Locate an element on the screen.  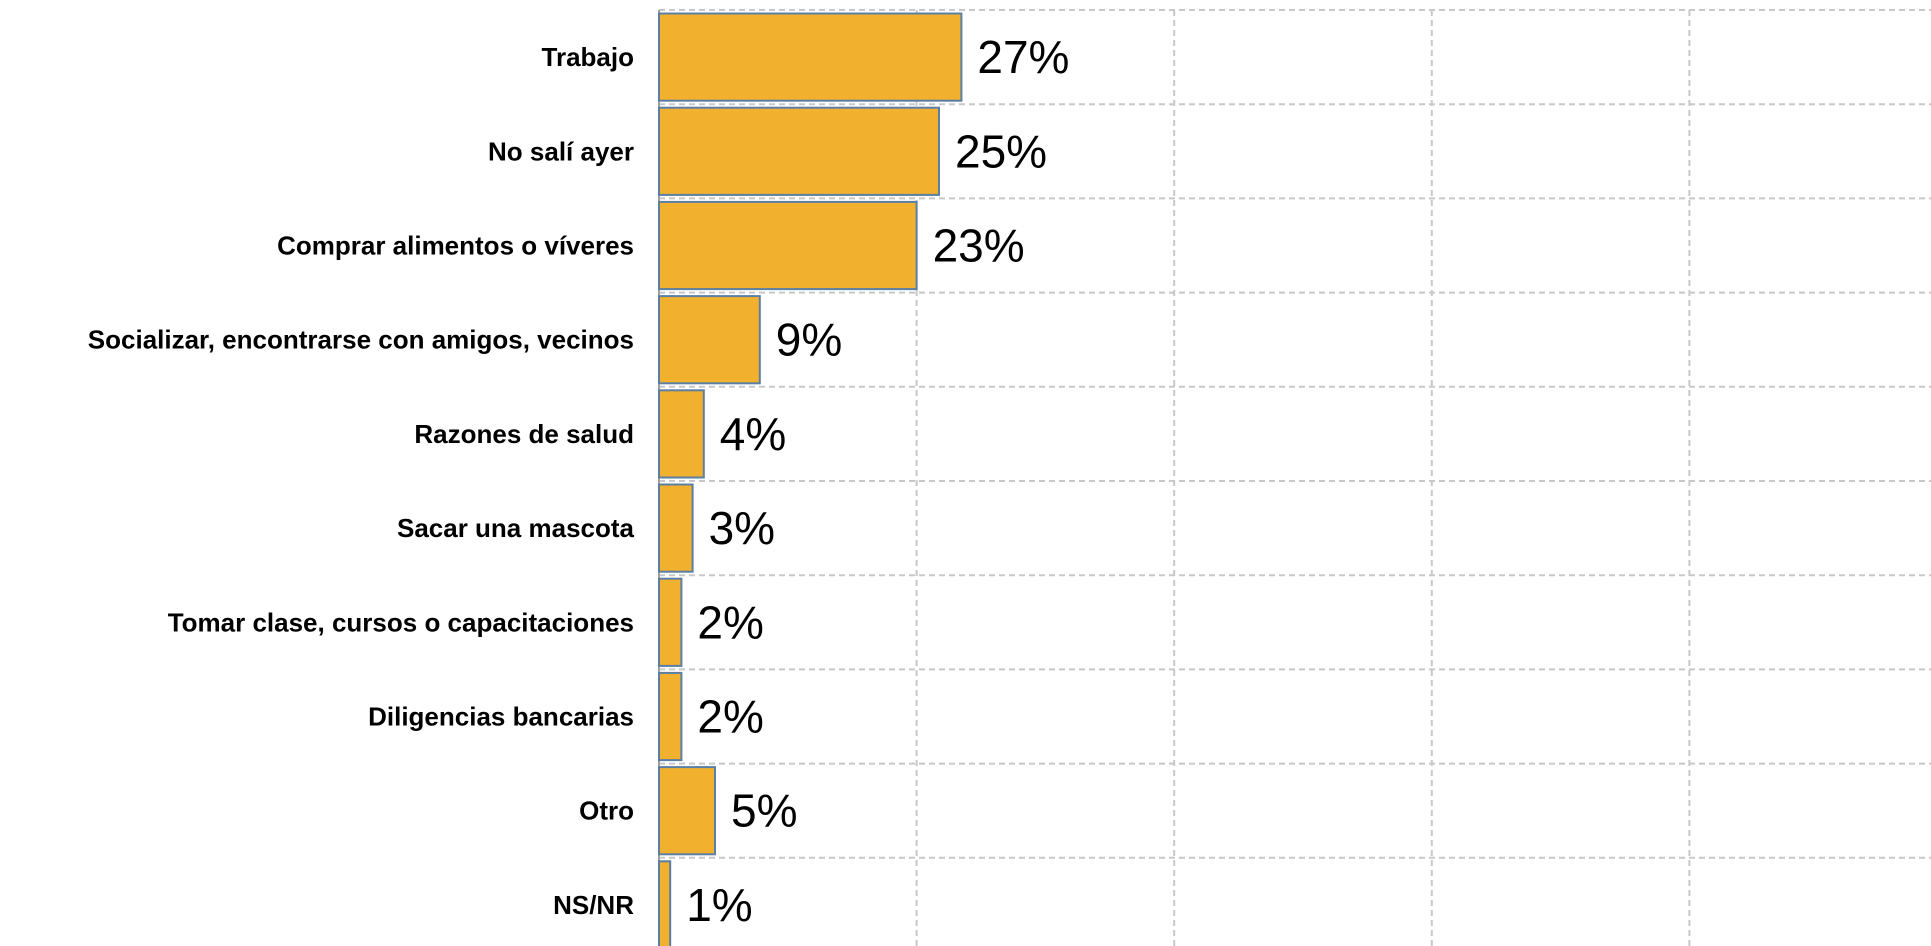
data-label: 25% is located at coordinates (1001, 151).